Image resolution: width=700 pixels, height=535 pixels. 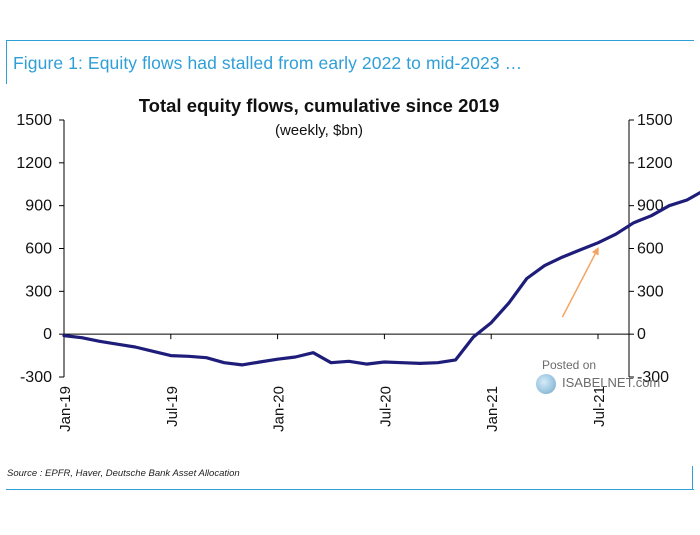 What do you see at coordinates (6, 62) in the screenshot?
I see `frame-left-rule` at bounding box center [6, 62].